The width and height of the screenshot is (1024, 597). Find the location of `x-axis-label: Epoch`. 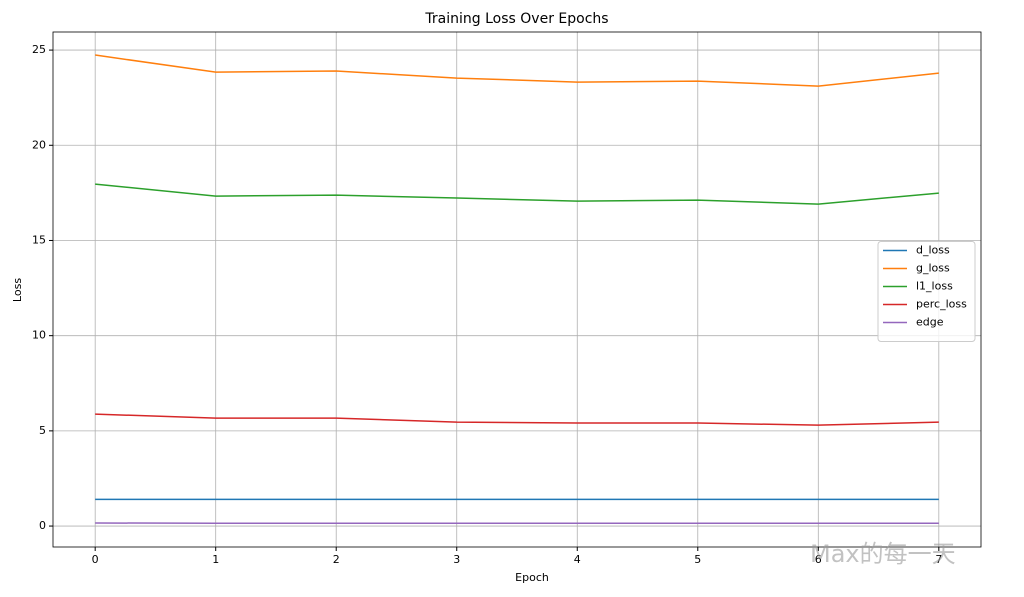

x-axis-label: Epoch is located at coordinates (532, 577).